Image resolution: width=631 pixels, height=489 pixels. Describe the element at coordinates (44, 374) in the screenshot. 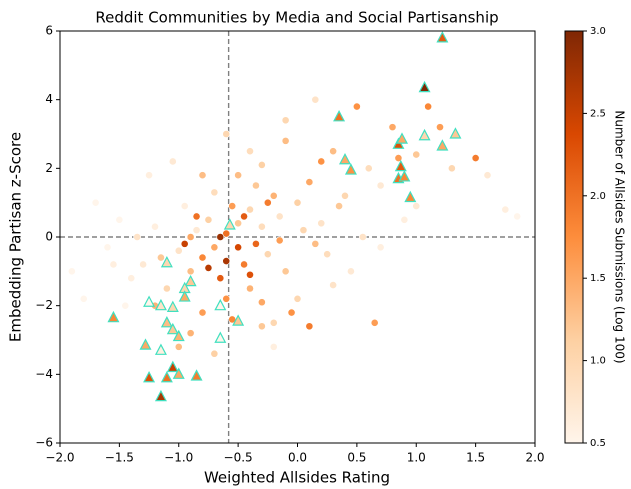

I see `y-tick-label: −4` at that location.